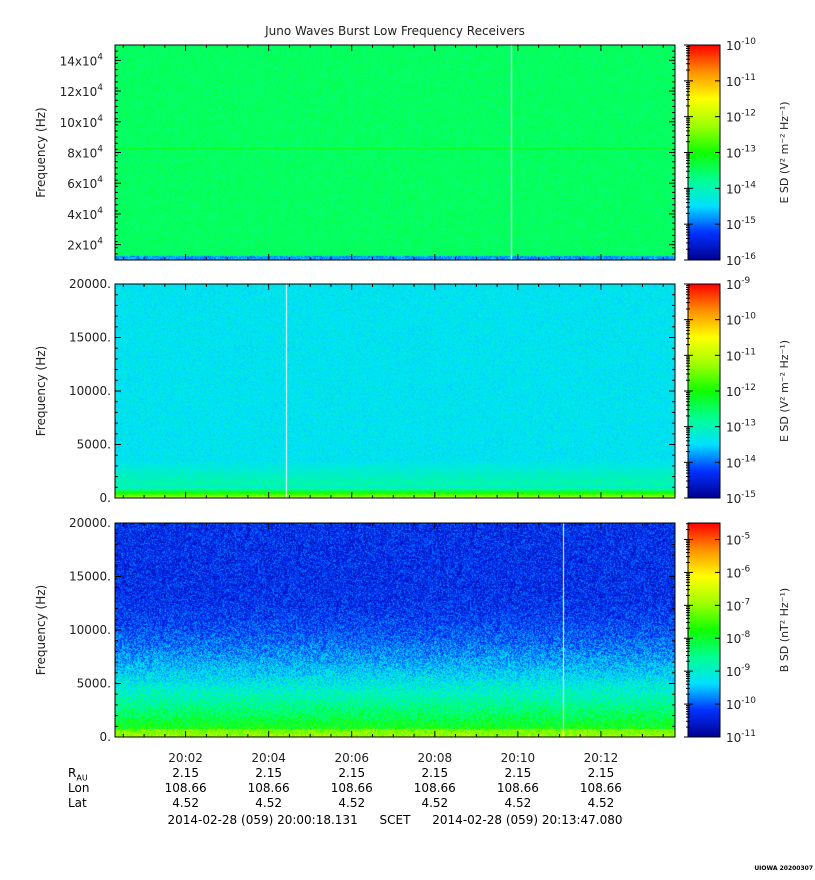 This screenshot has height=880, width=815. I want to click on colorbar-tick-label: 10⁻¹⁶, so click(741, 260).